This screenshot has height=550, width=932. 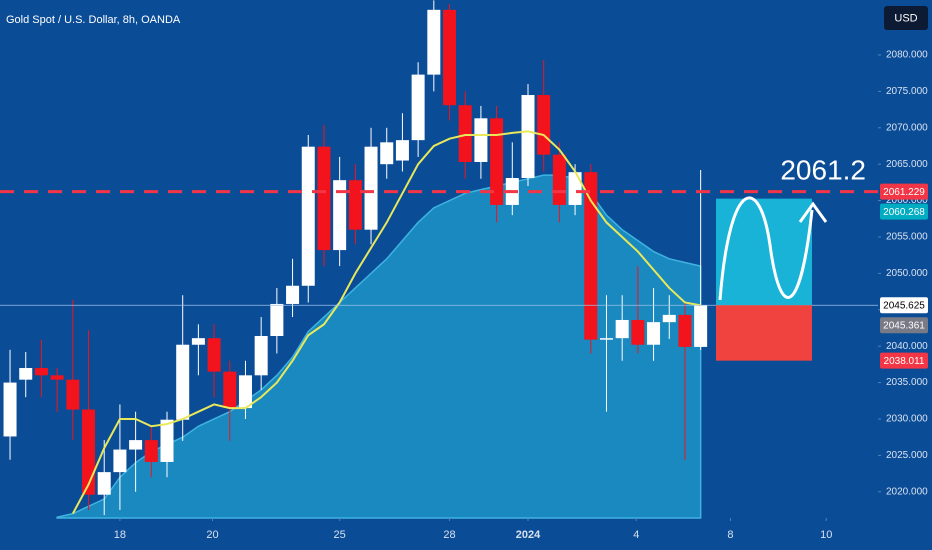 What do you see at coordinates (340, 535) in the screenshot?
I see `x-tick-label: 25` at bounding box center [340, 535].